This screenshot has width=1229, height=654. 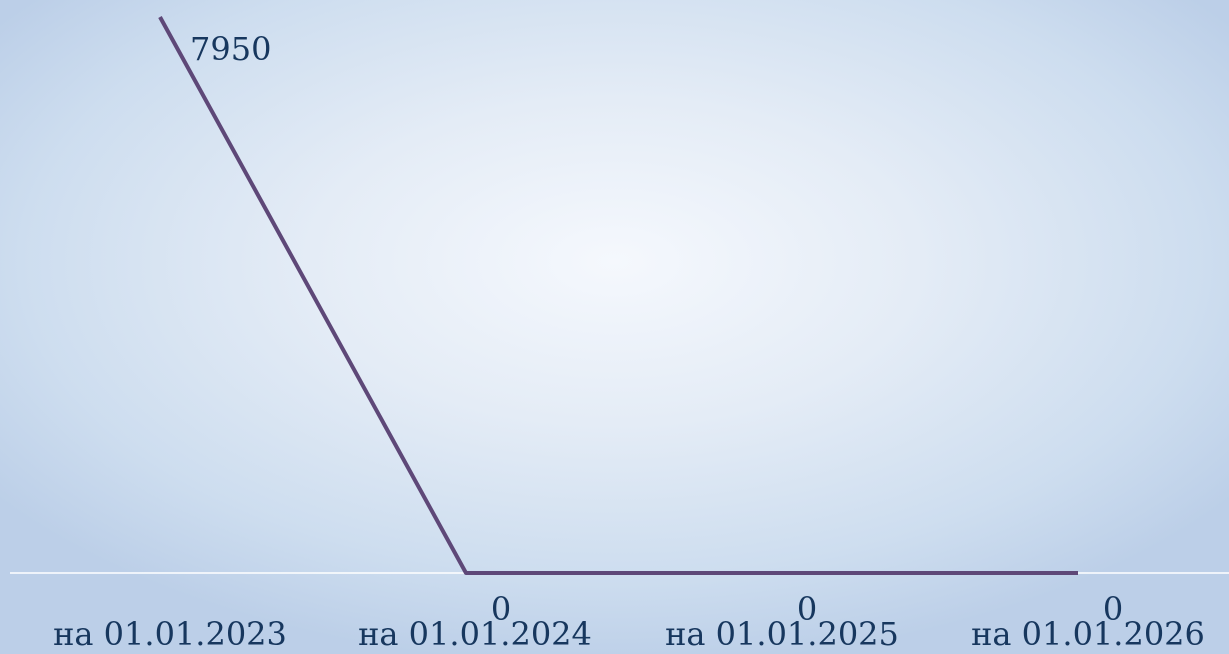 What do you see at coordinates (1088, 634) in the screenshot?
I see `x-tick-label: на 01.01.2026` at bounding box center [1088, 634].